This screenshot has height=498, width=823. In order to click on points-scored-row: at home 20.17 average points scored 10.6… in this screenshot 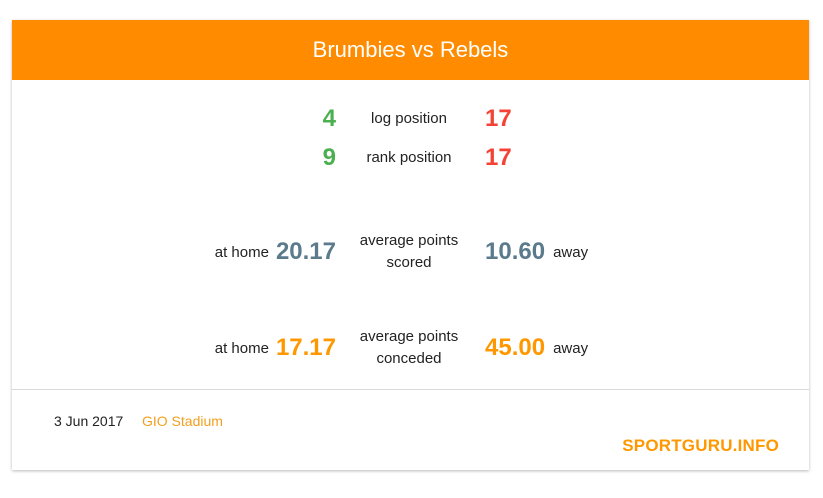, I will do `click(410, 252)`.